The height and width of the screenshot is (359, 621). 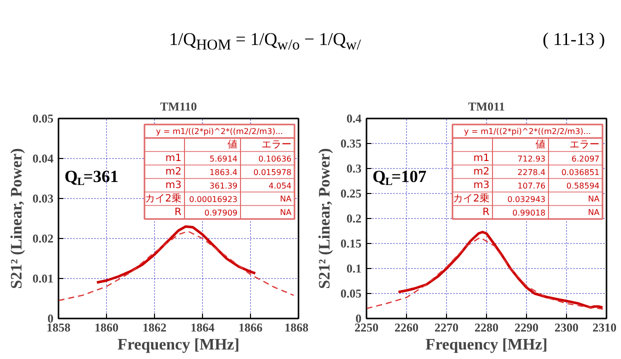 What do you see at coordinates (529, 213) in the screenshot?
I see `annotation: 0.99018` at bounding box center [529, 213].